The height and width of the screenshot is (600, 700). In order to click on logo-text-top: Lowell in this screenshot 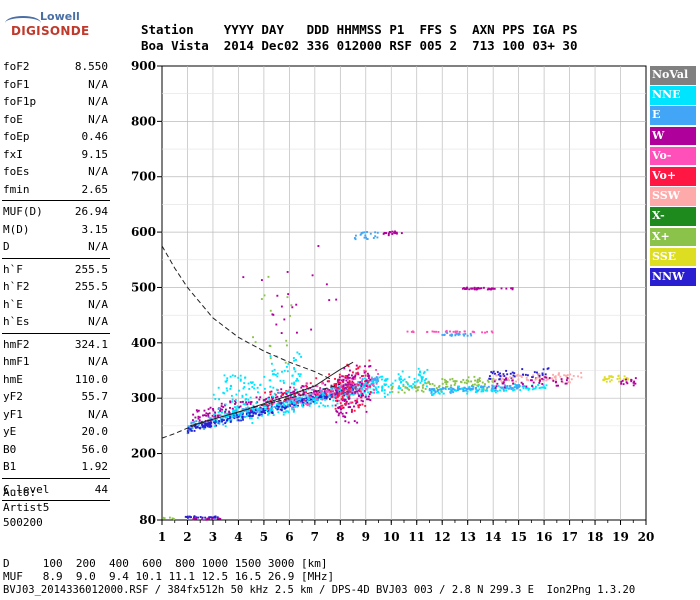, I will do `click(60, 16)`.